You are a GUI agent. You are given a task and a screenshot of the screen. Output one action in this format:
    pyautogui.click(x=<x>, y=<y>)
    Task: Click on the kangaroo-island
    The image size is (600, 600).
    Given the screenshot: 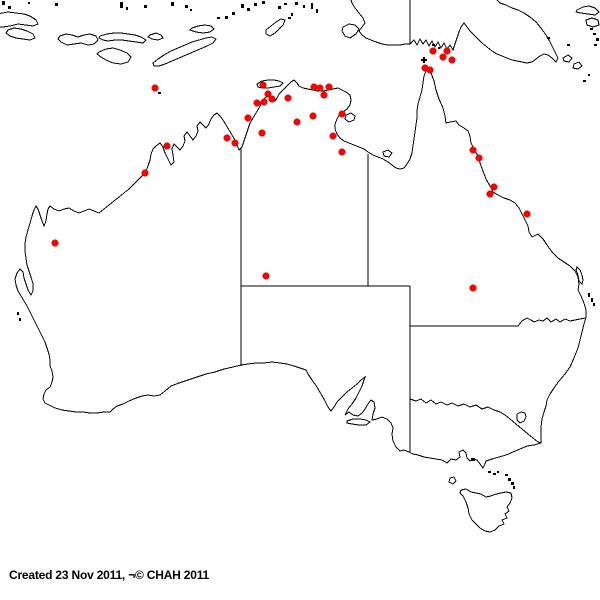 What is the action you would take?
    pyautogui.click(x=358, y=422)
    